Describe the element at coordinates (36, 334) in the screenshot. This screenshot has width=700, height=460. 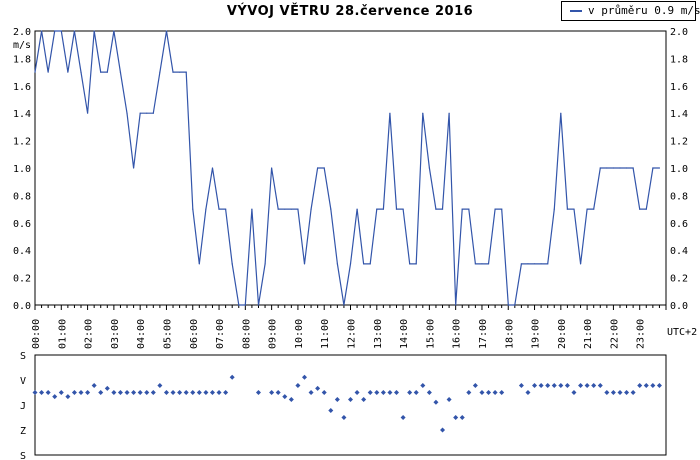
I see `speed-xtick-label: 00:00` at that location.